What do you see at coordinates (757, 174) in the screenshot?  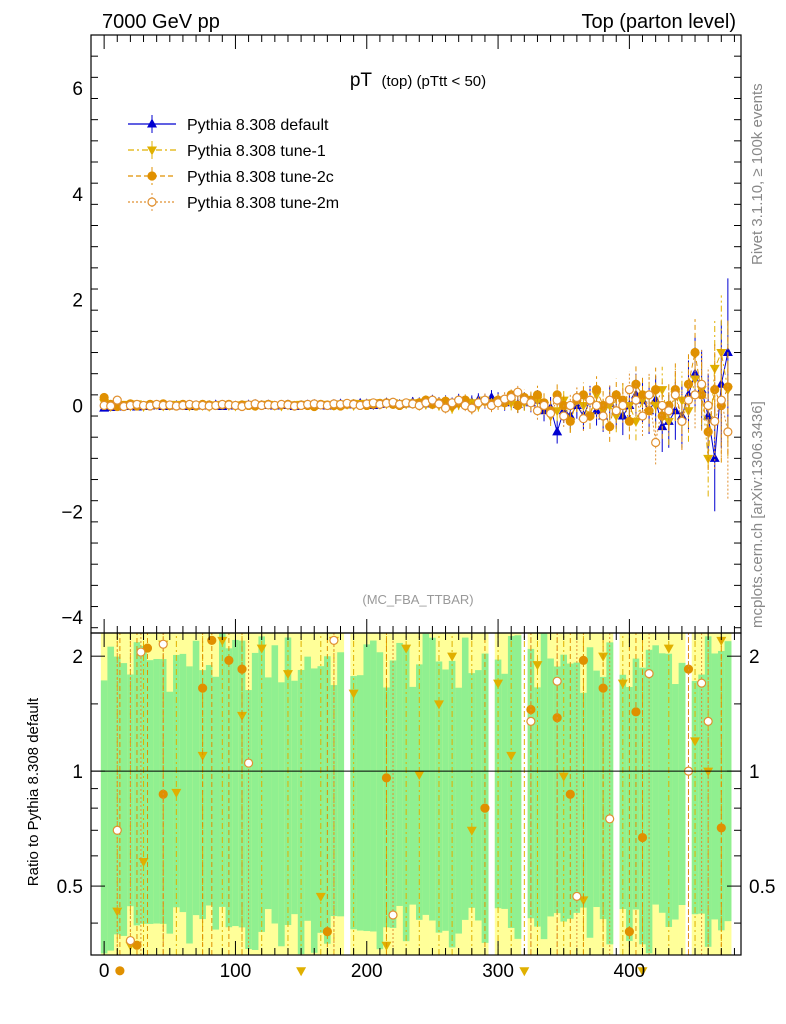 I see `rivet-label: Rivet 3.1.10, ≥ 100k events` at bounding box center [757, 174].